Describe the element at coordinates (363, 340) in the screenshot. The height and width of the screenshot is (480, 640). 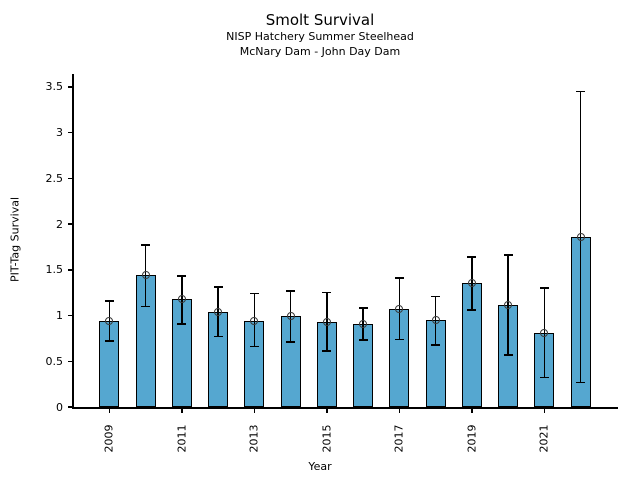
I see `error-cap-low-2016` at that location.